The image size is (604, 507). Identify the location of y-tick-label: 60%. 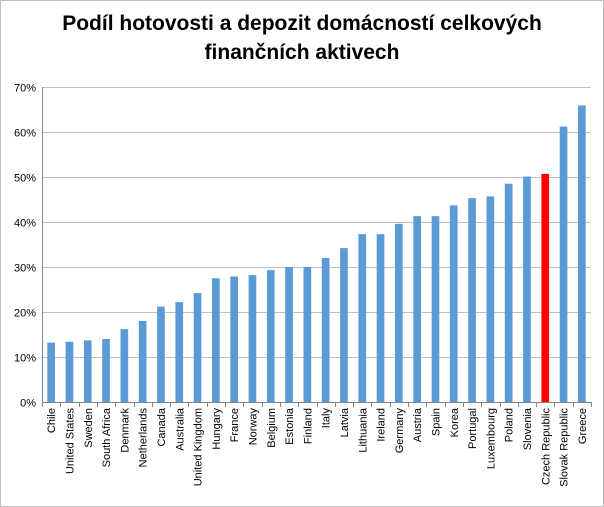
(25, 134).